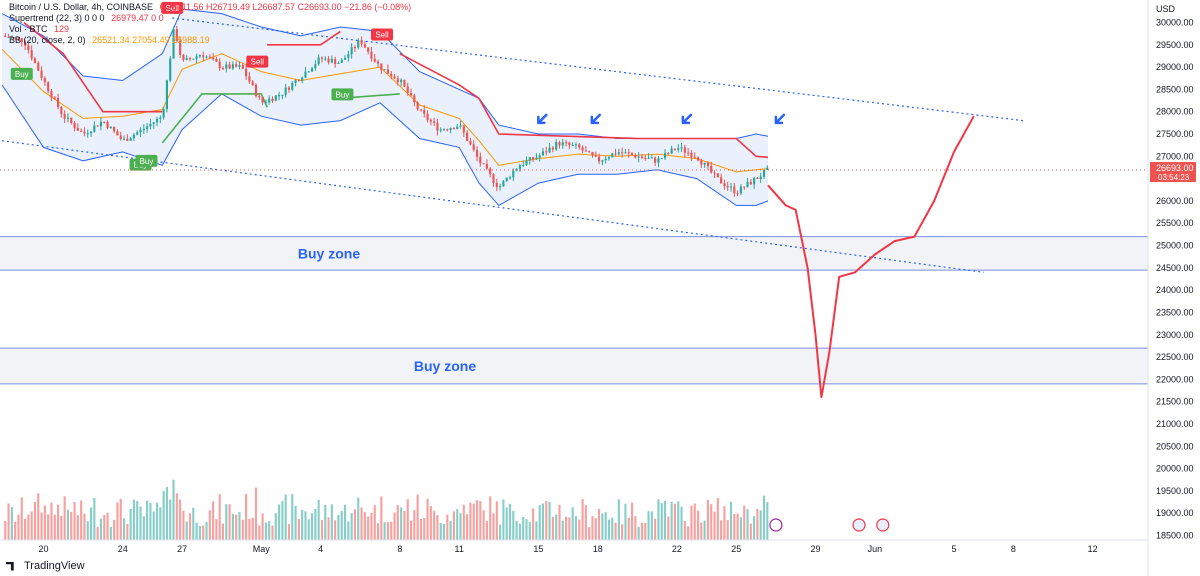  I want to click on y-tick-label: 19000.00, so click(1175, 513).